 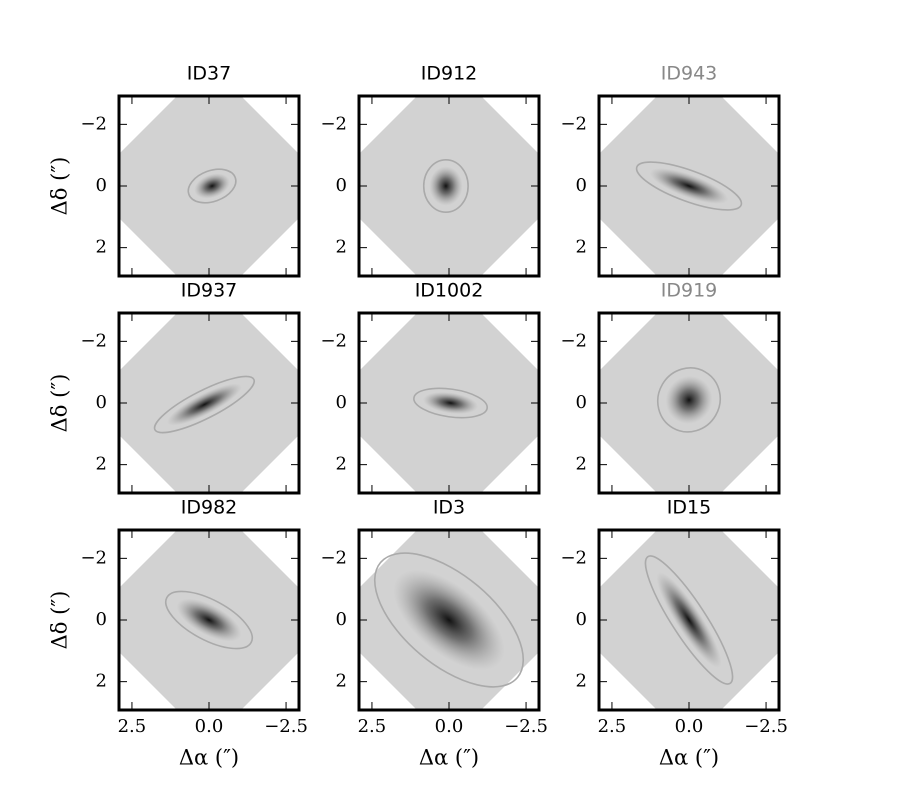 I want to click on panel: 2.5 0.0 −2.5 −2 0 2 ID3 Δα (″), so click(x=434, y=633).